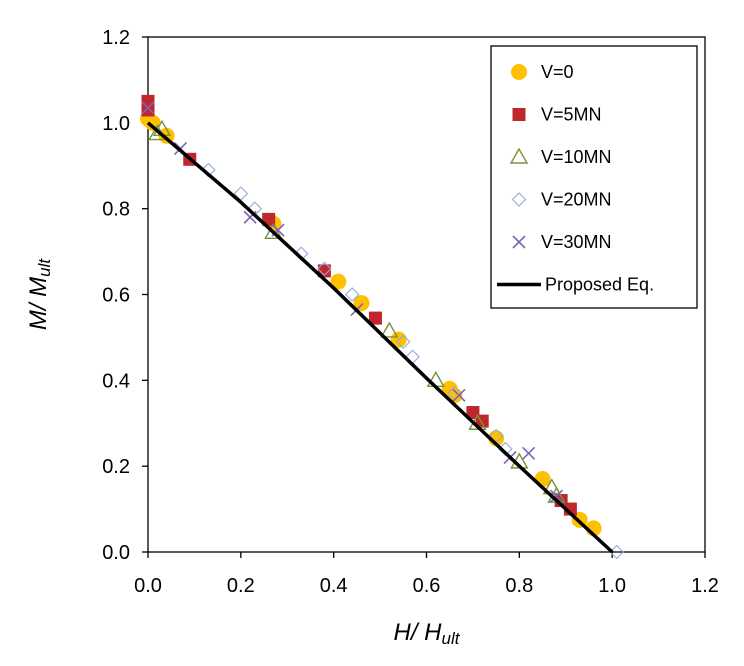  What do you see at coordinates (427, 586) in the screenshot?
I see `x-tick-label: 0.6` at bounding box center [427, 586].